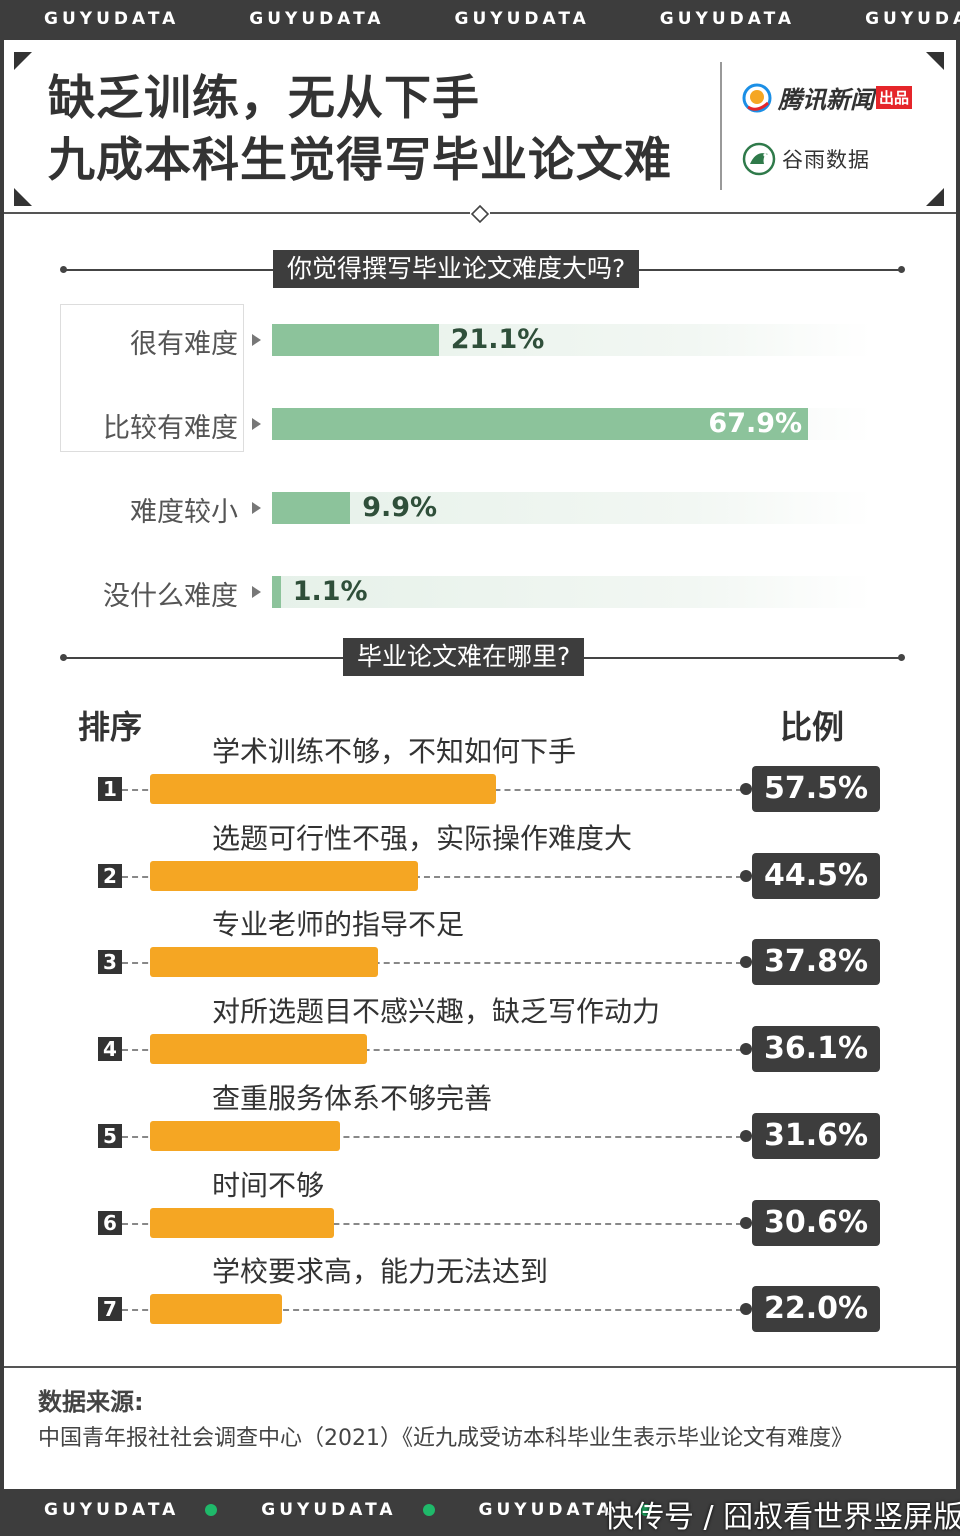  I want to click on source-text: 中国青年报社社会调查中心（2021）《近九成受访本科毕业生表示毕业论文有难度》, so click(445, 1438).